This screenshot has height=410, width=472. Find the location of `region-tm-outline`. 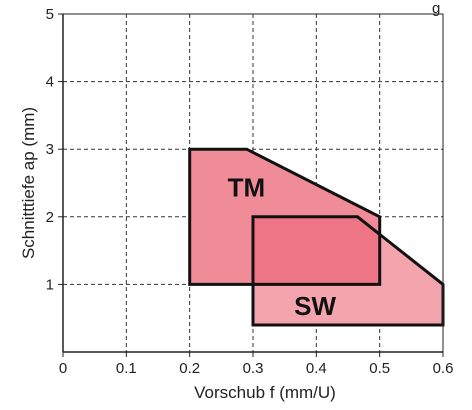

region-tm-outline is located at coordinates (285, 216).